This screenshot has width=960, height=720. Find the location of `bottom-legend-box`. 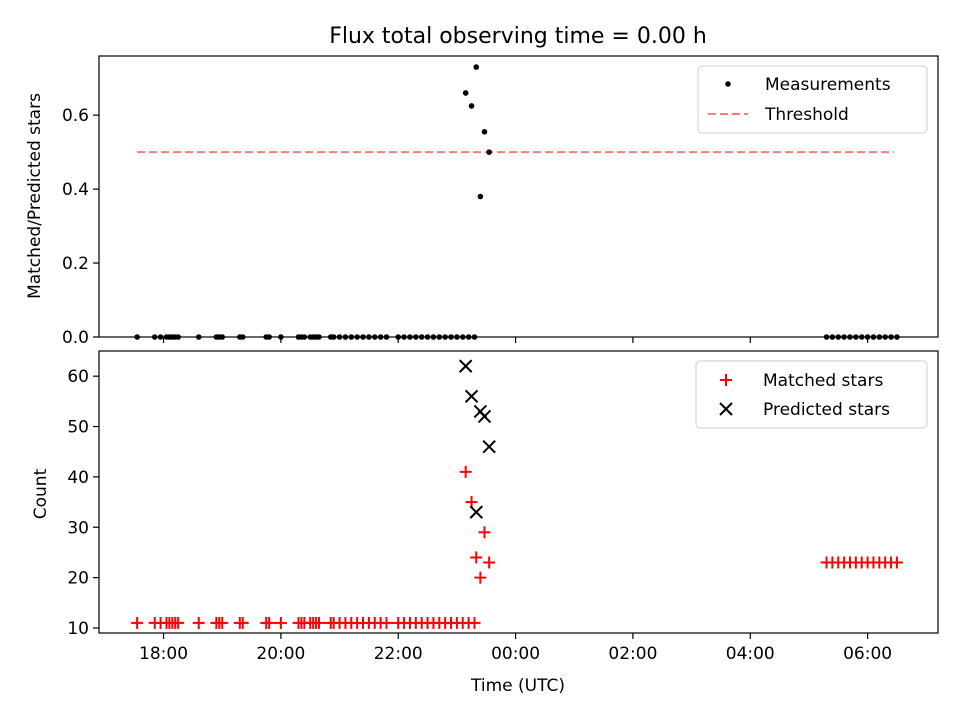

bottom-legend-box is located at coordinates (811, 394).